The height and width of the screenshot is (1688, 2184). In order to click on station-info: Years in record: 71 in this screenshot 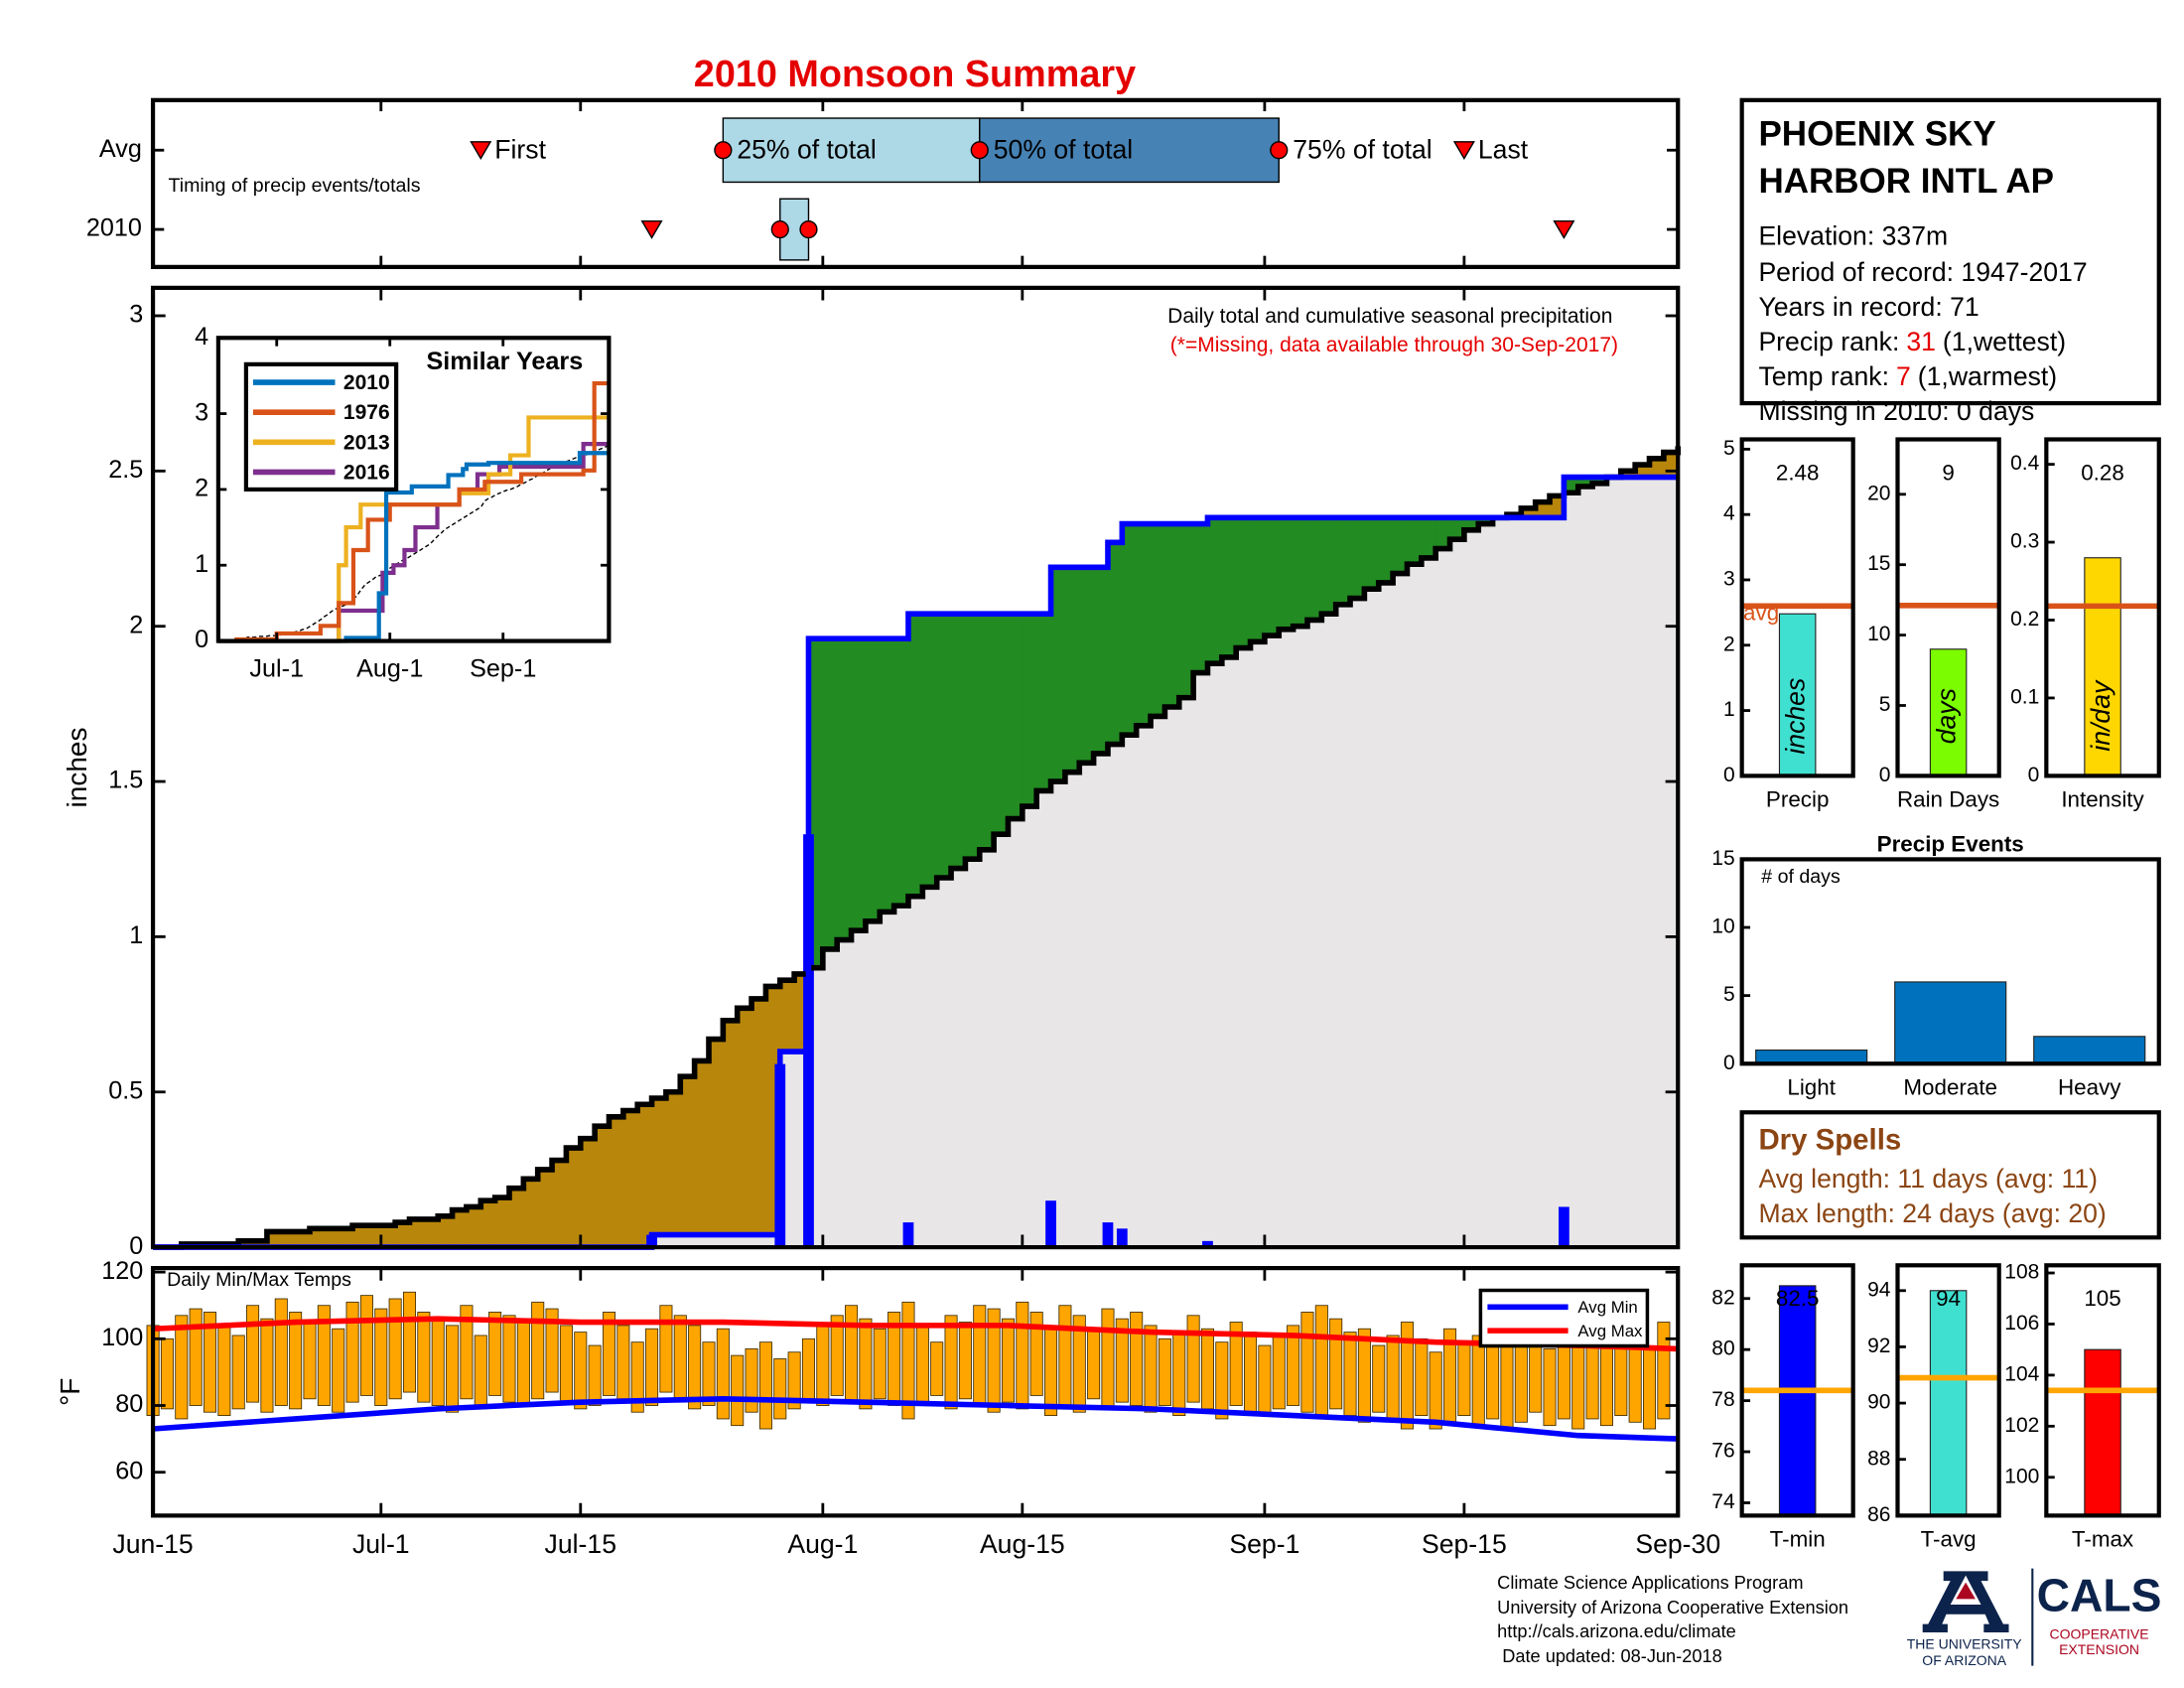, I will do `click(1868, 307)`.